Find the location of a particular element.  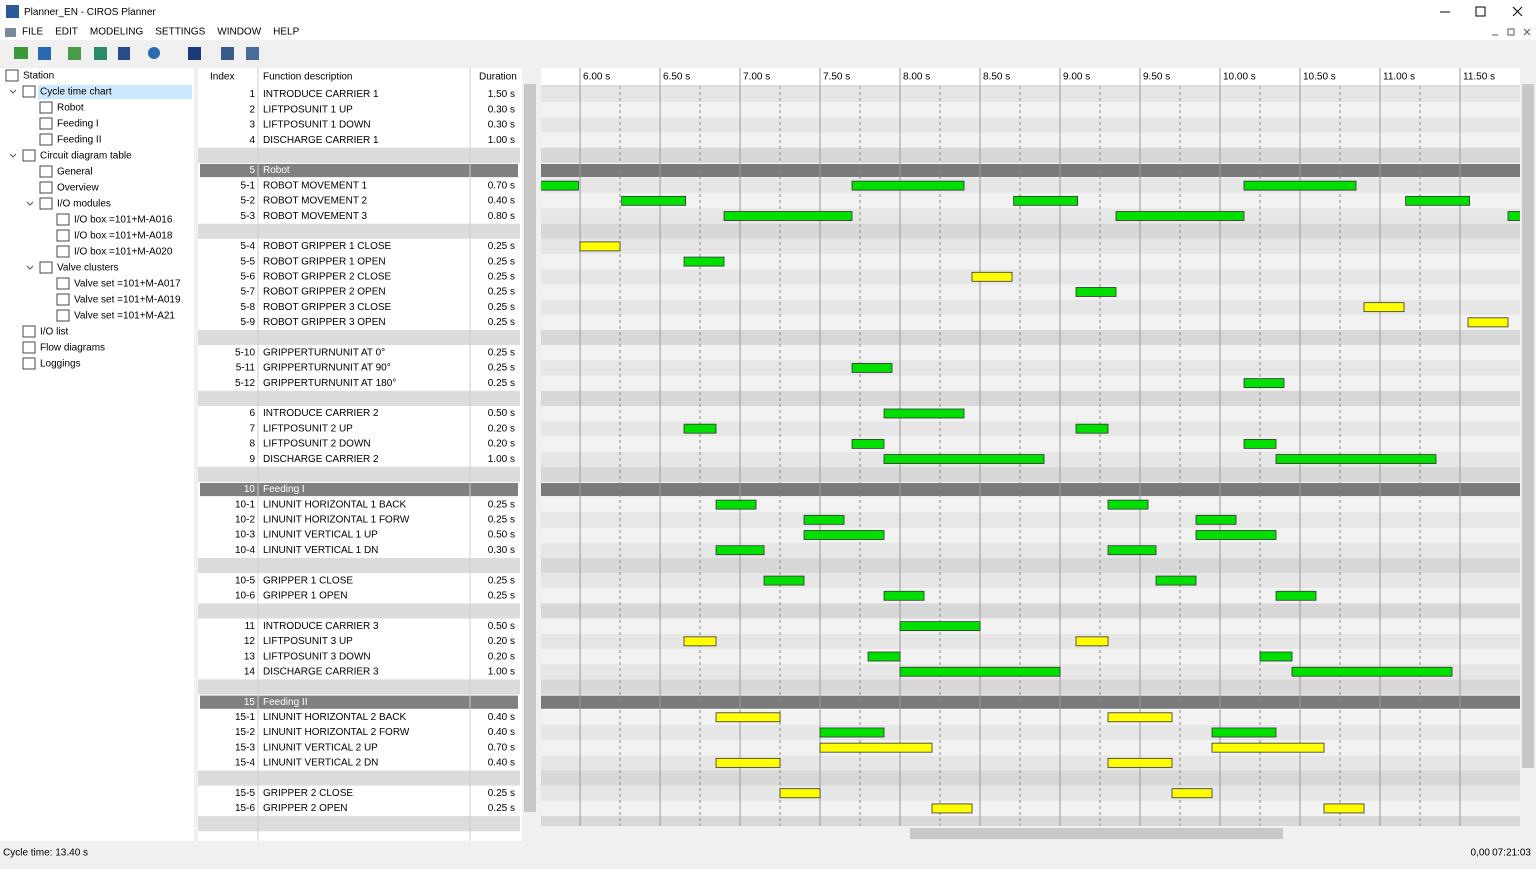

copy-button is located at coordinates (100, 53).